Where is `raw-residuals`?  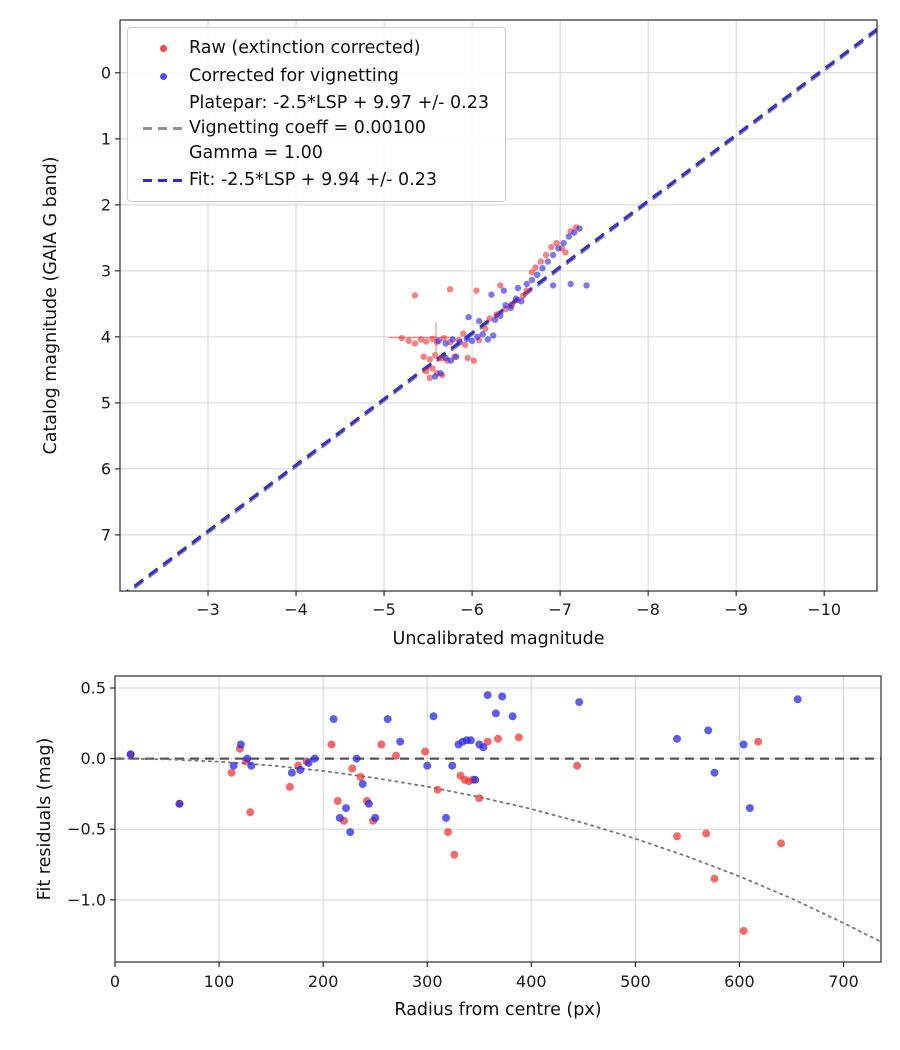
raw-residuals is located at coordinates (456, 834).